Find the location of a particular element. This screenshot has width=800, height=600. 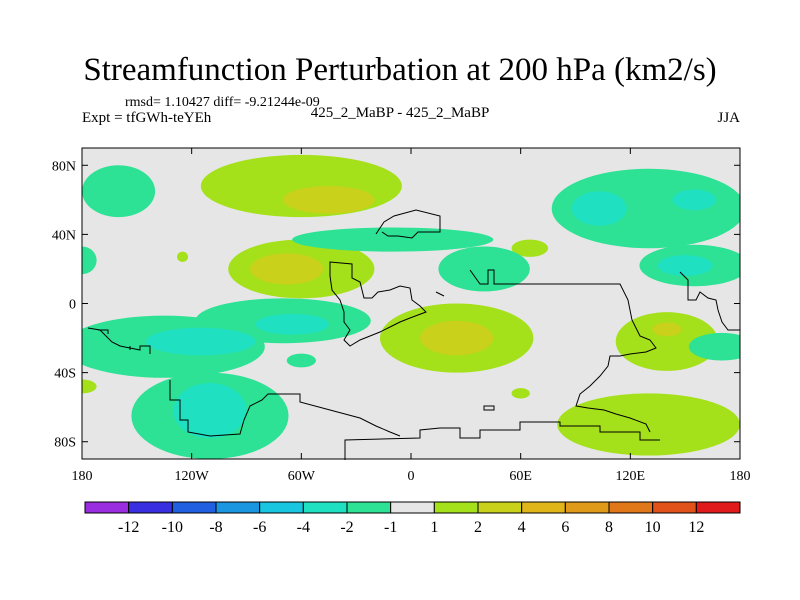

y-tick-label: 40N is located at coordinates (64, 235).